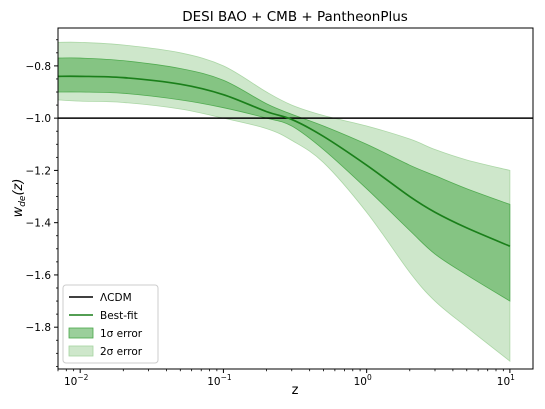  I want to click on x-tick-label: 10¹, so click(506, 380).